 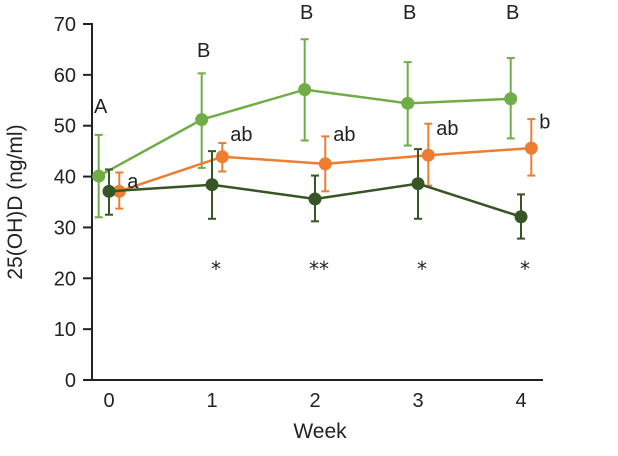 What do you see at coordinates (15, 201) in the screenshot?
I see `y-axis-title: 25(OH)D (ng/ml)` at bounding box center [15, 201].